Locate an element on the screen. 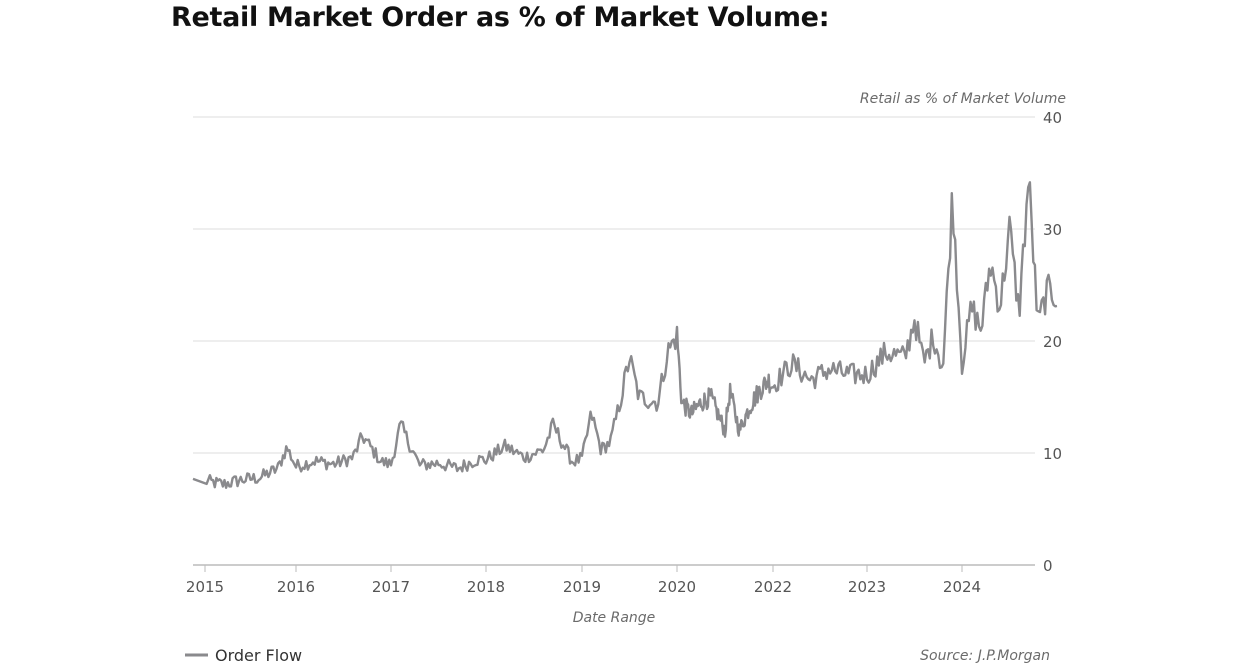  y-tick-label: 10 is located at coordinates (1052, 454).